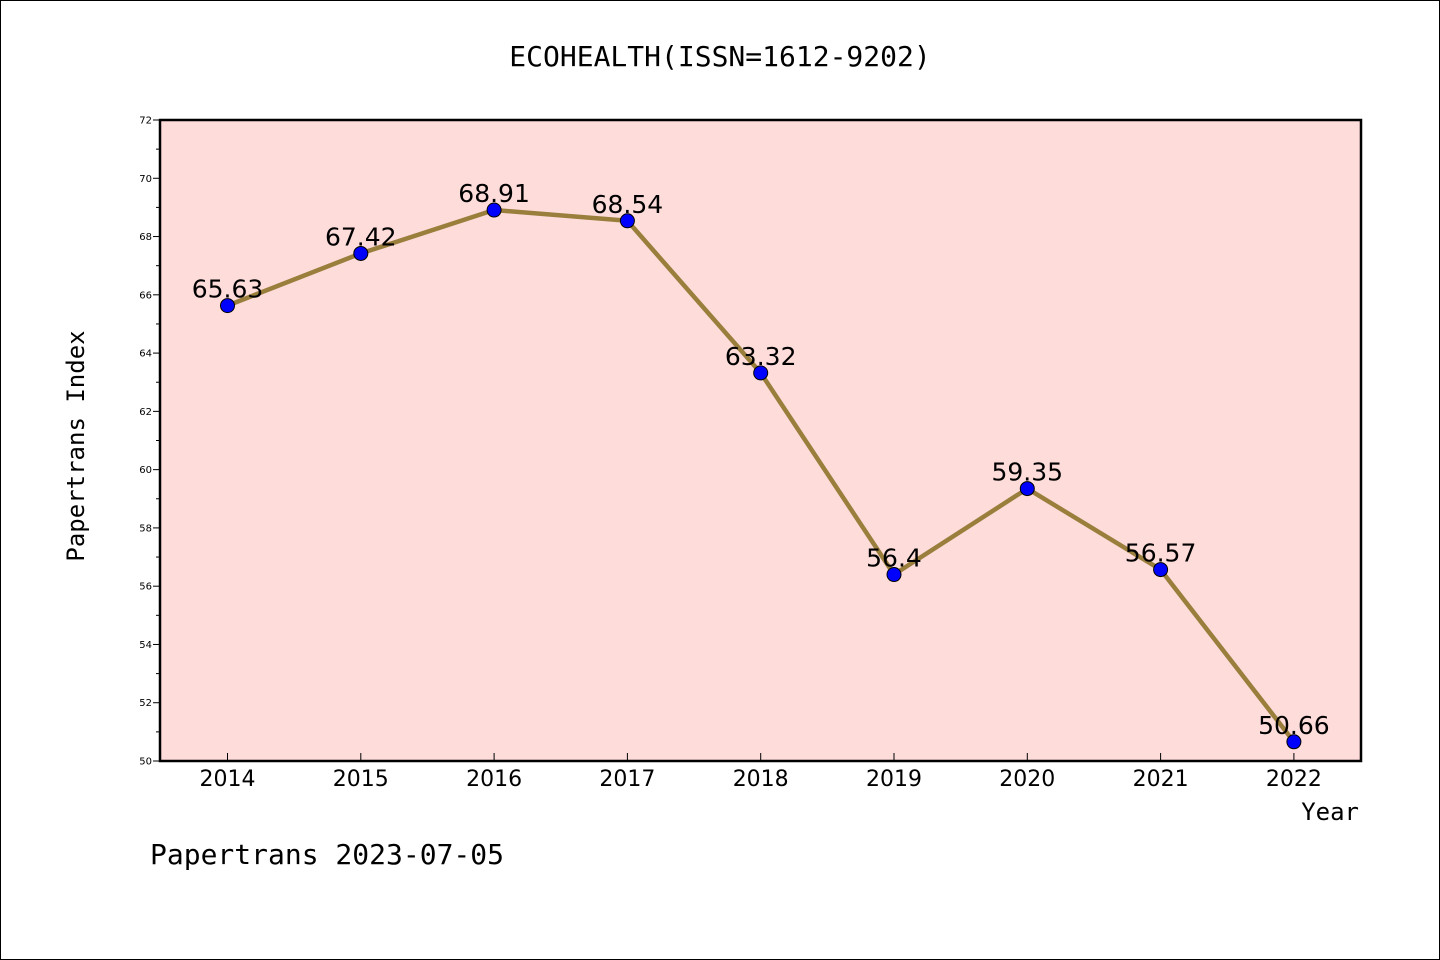  Describe the element at coordinates (145, 237) in the screenshot. I see `y-tick-label: 68` at that location.